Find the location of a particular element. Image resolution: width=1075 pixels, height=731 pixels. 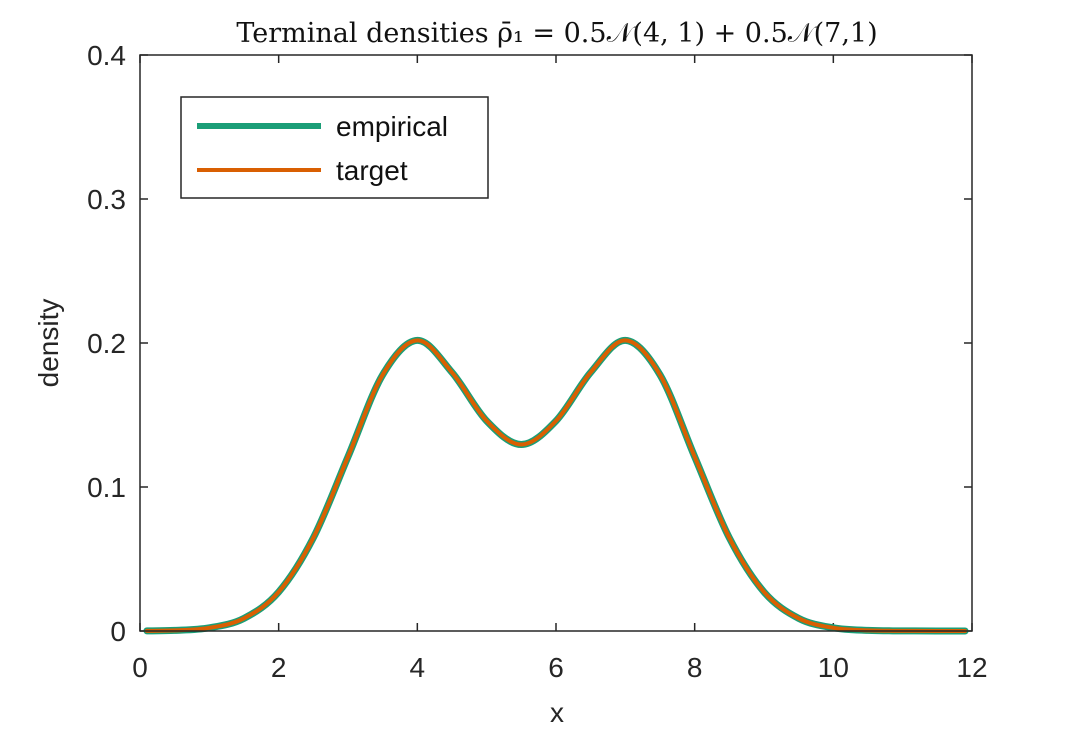

x-tick-label: 2 is located at coordinates (279, 667).